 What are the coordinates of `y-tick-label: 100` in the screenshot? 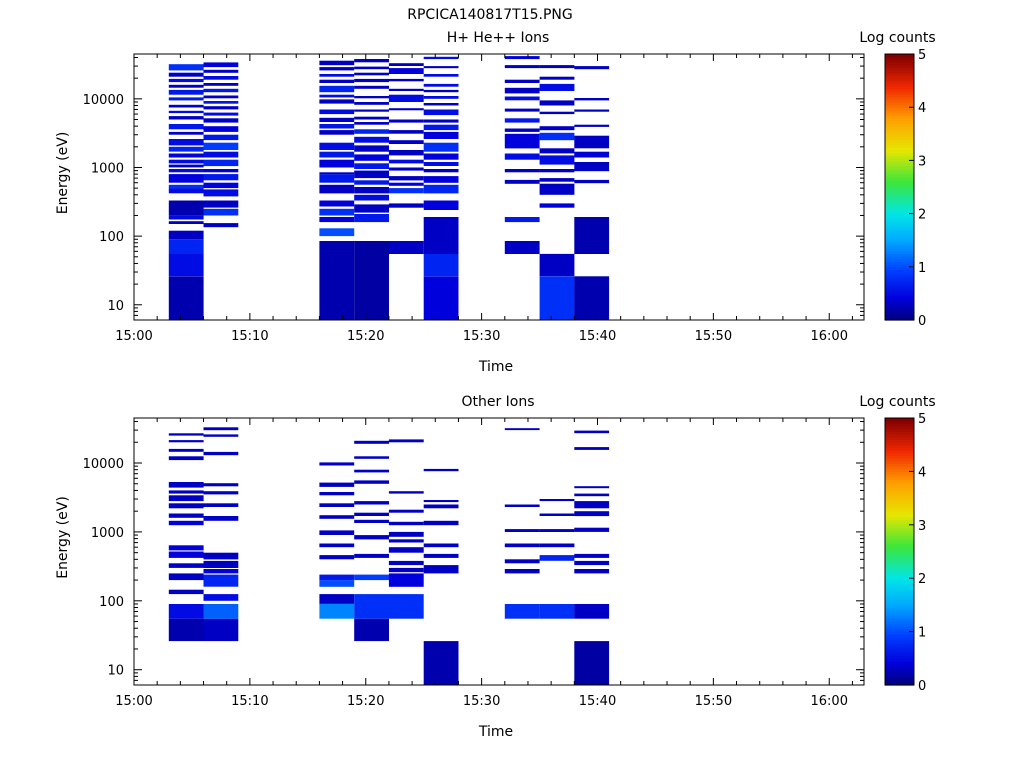 It's located at (111, 237).